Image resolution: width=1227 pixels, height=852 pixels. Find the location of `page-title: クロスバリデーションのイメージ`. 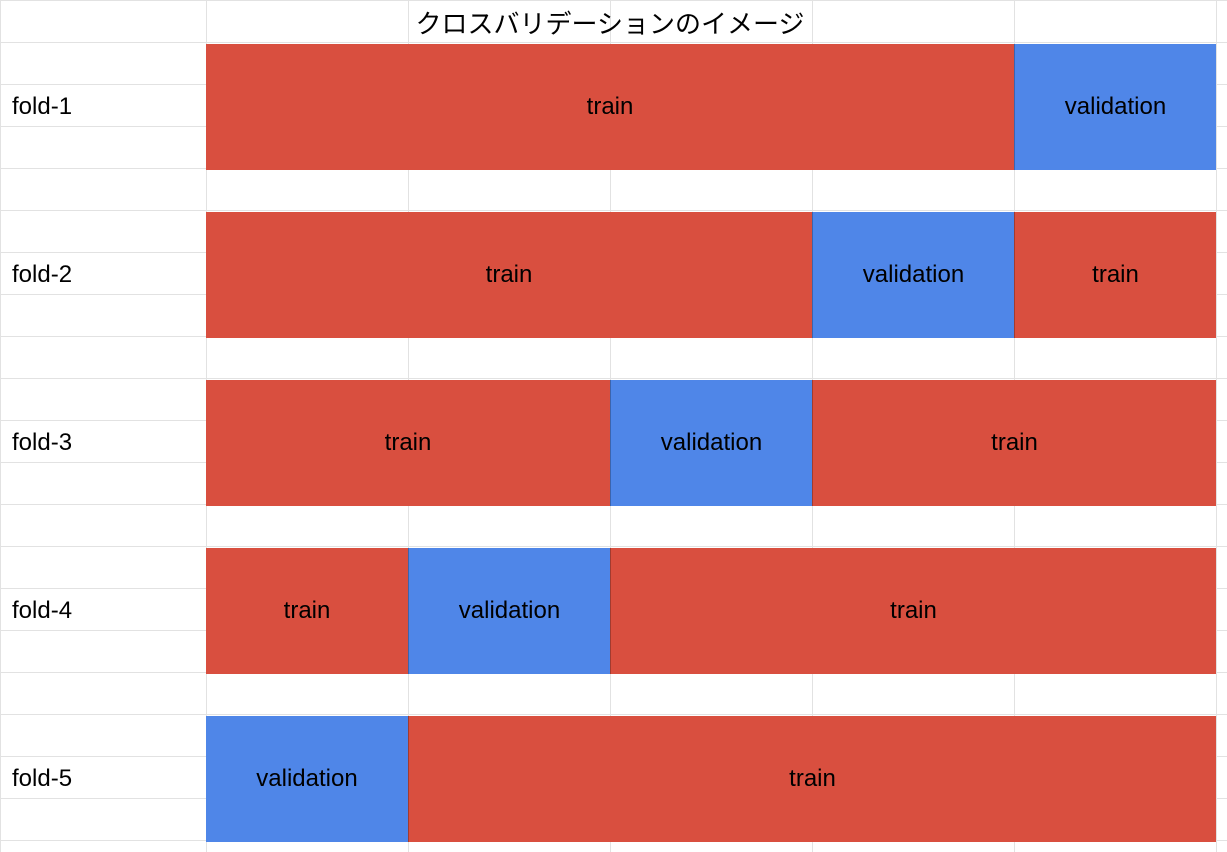

page-title: クロスバリデーションのイメージ is located at coordinates (610, 23).